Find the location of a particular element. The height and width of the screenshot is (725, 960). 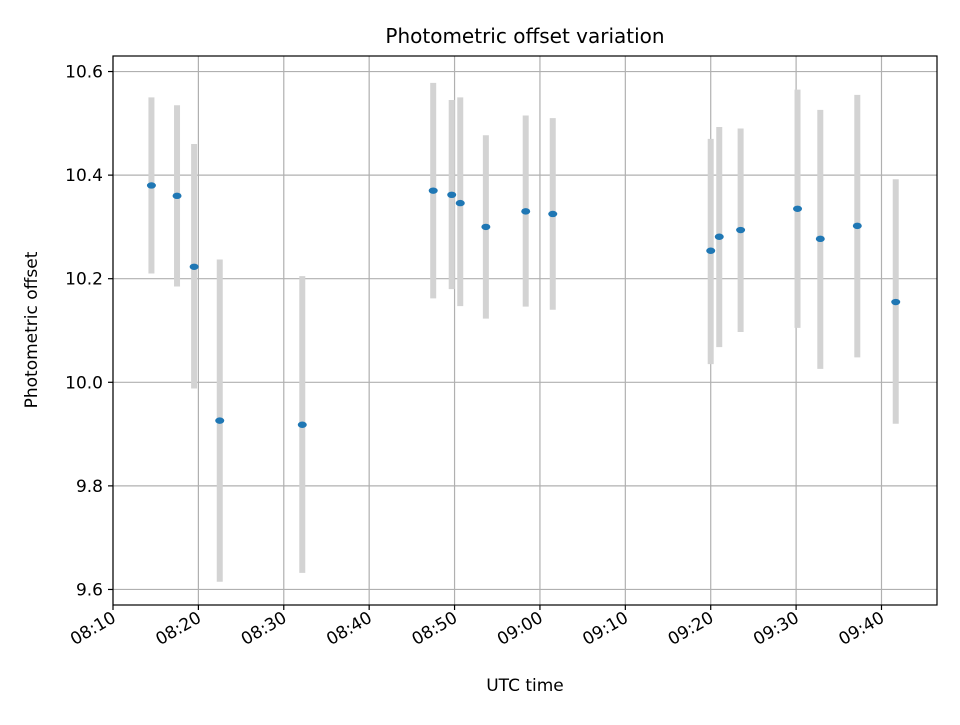

y-tick-label: 10.4 is located at coordinates (84, 176).